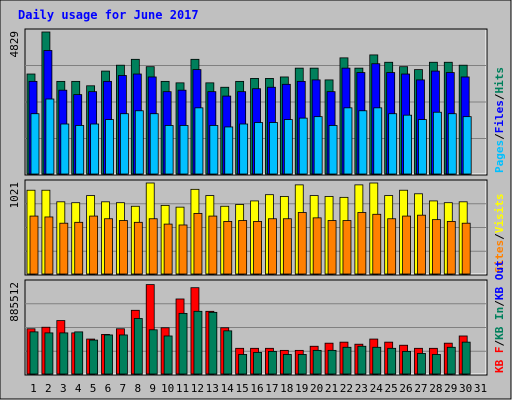  What do you see at coordinates (465, 388) in the screenshot?
I see `x-tick-label-30: 30` at bounding box center [465, 388].